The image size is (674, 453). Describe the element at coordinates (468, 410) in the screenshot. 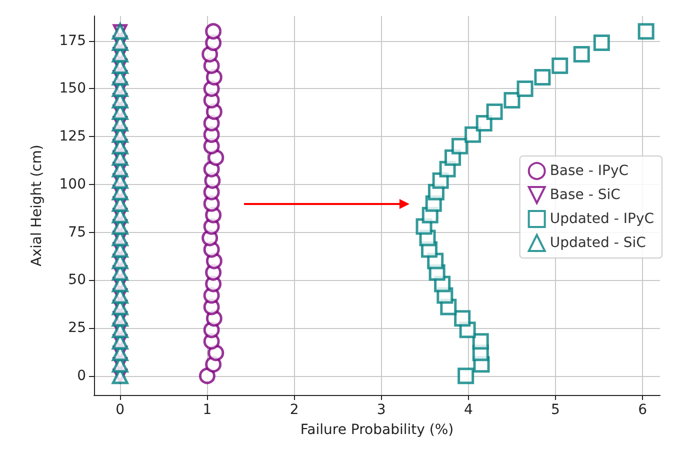

I see `x-tick-label: 4` at that location.